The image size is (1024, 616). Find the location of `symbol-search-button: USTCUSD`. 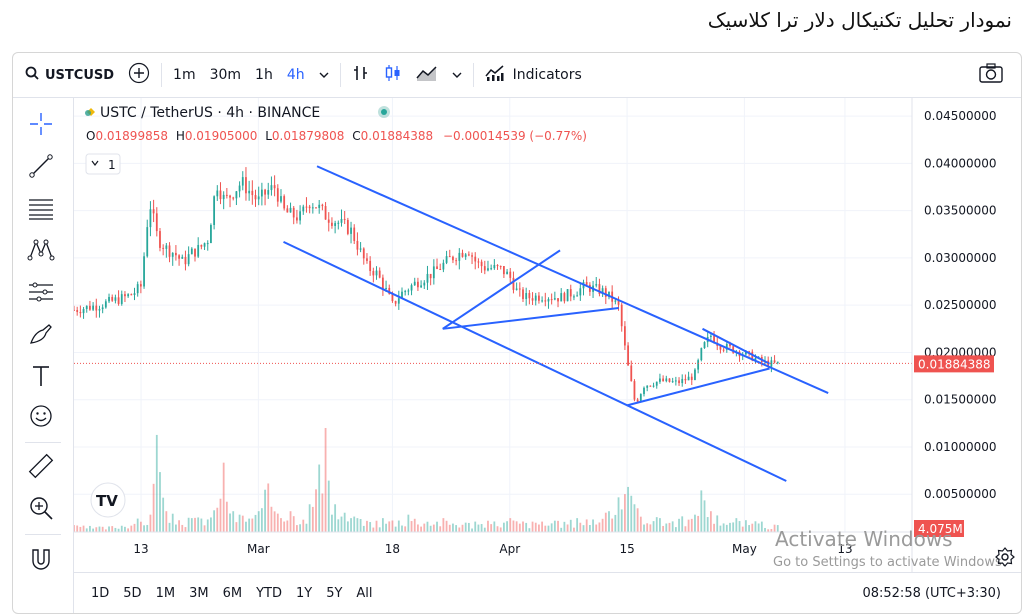

symbol-search-button: USTCUSD is located at coordinates (67, 75).